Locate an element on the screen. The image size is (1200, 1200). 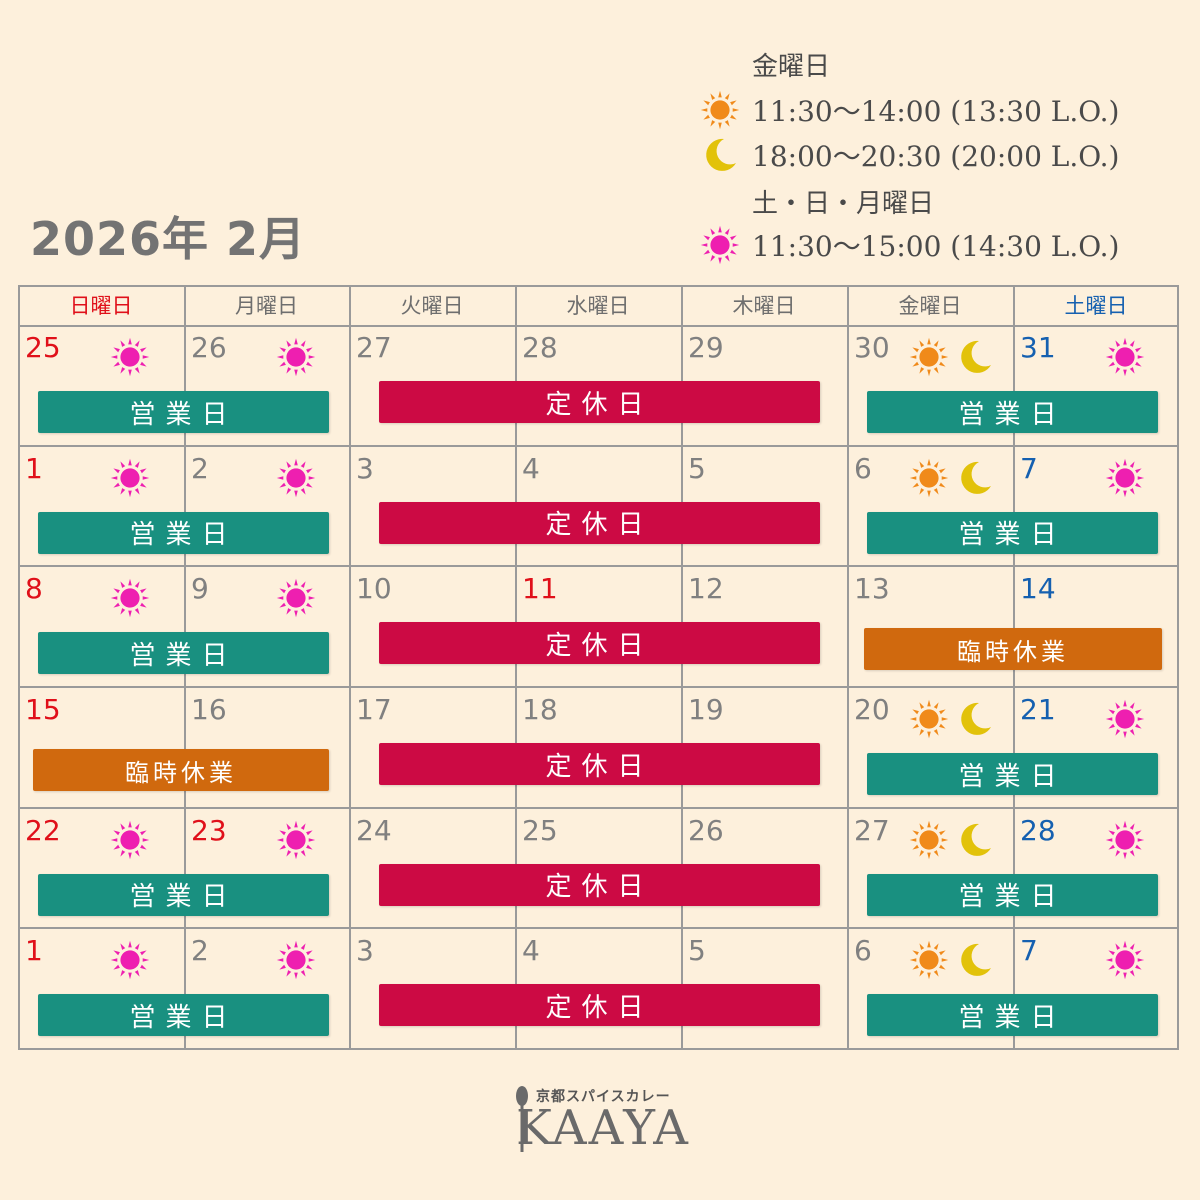
day-number: 6 is located at coordinates (863, 951).